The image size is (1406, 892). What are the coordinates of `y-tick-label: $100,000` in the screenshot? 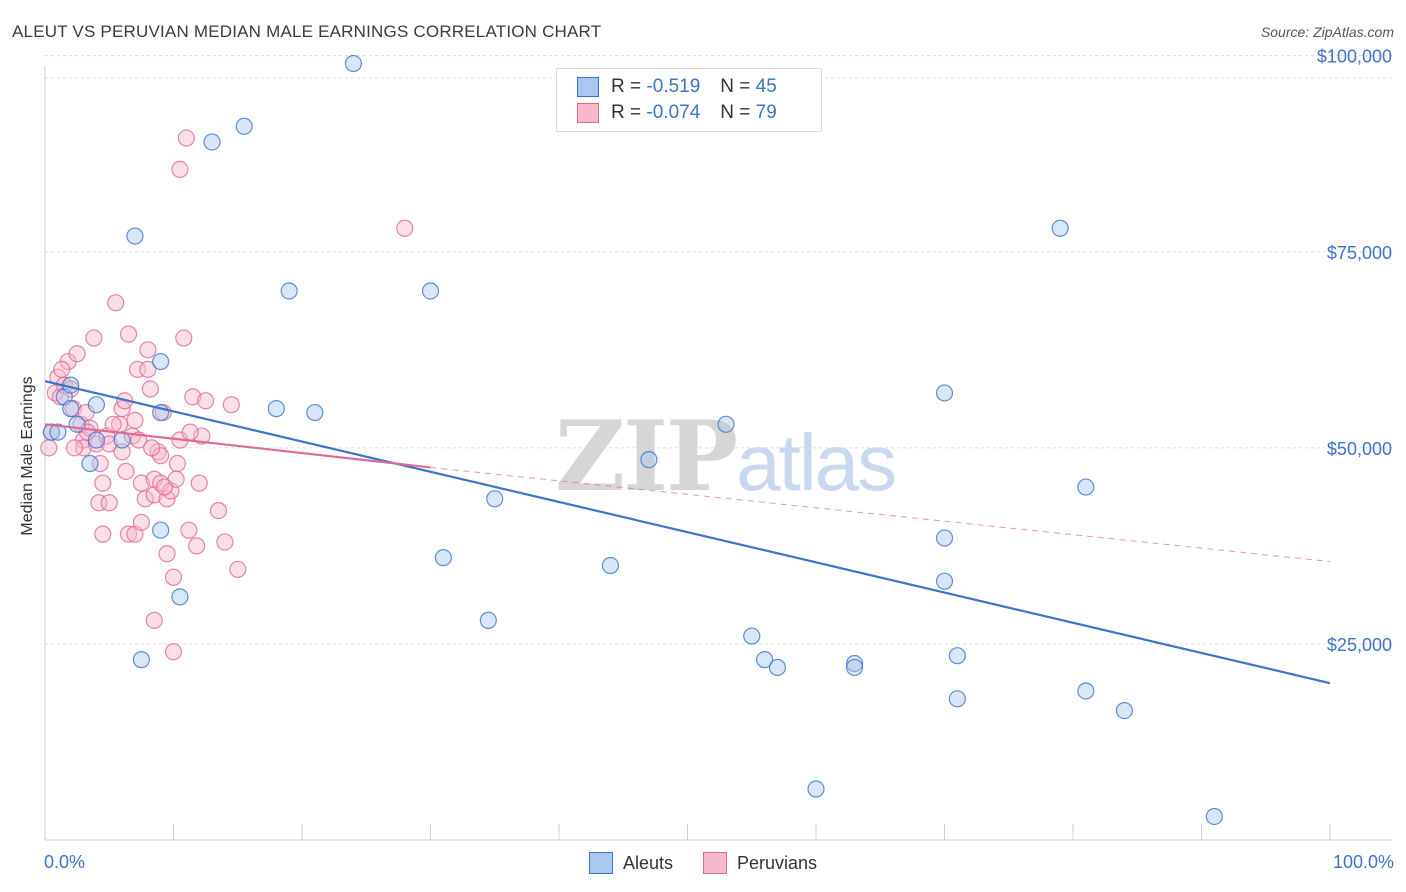 It's located at (1354, 57).